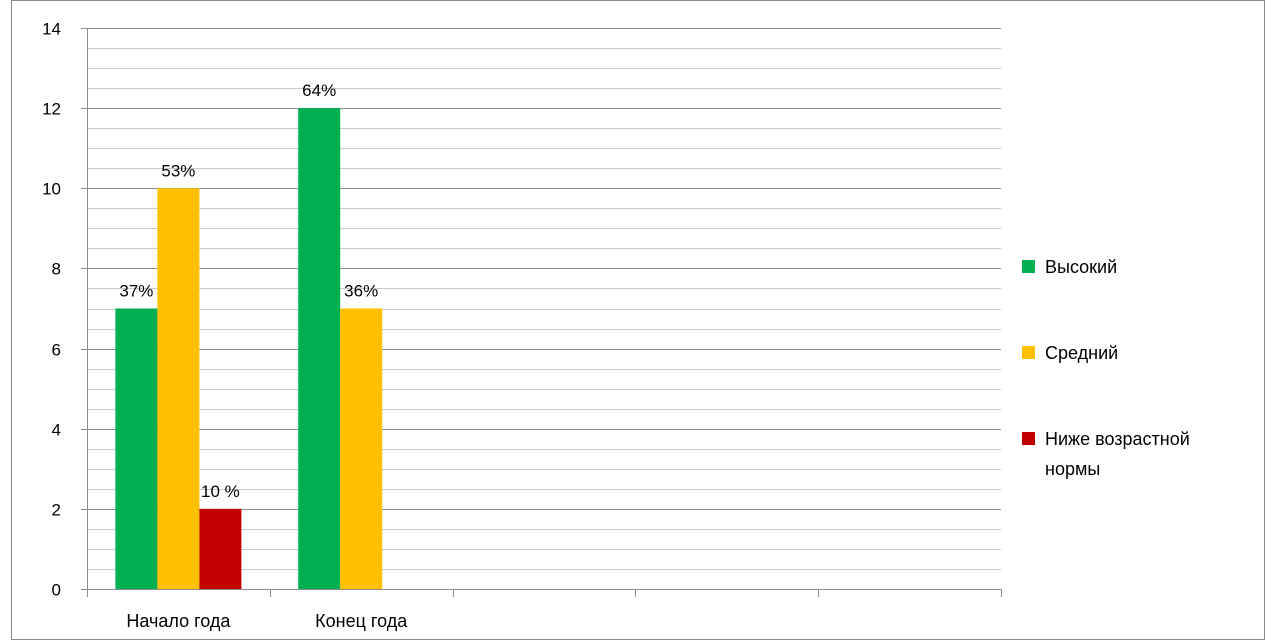 The height and width of the screenshot is (640, 1267). Describe the element at coordinates (1117, 439) in the screenshot. I see `legend-label: Ниже возрастной` at that location.